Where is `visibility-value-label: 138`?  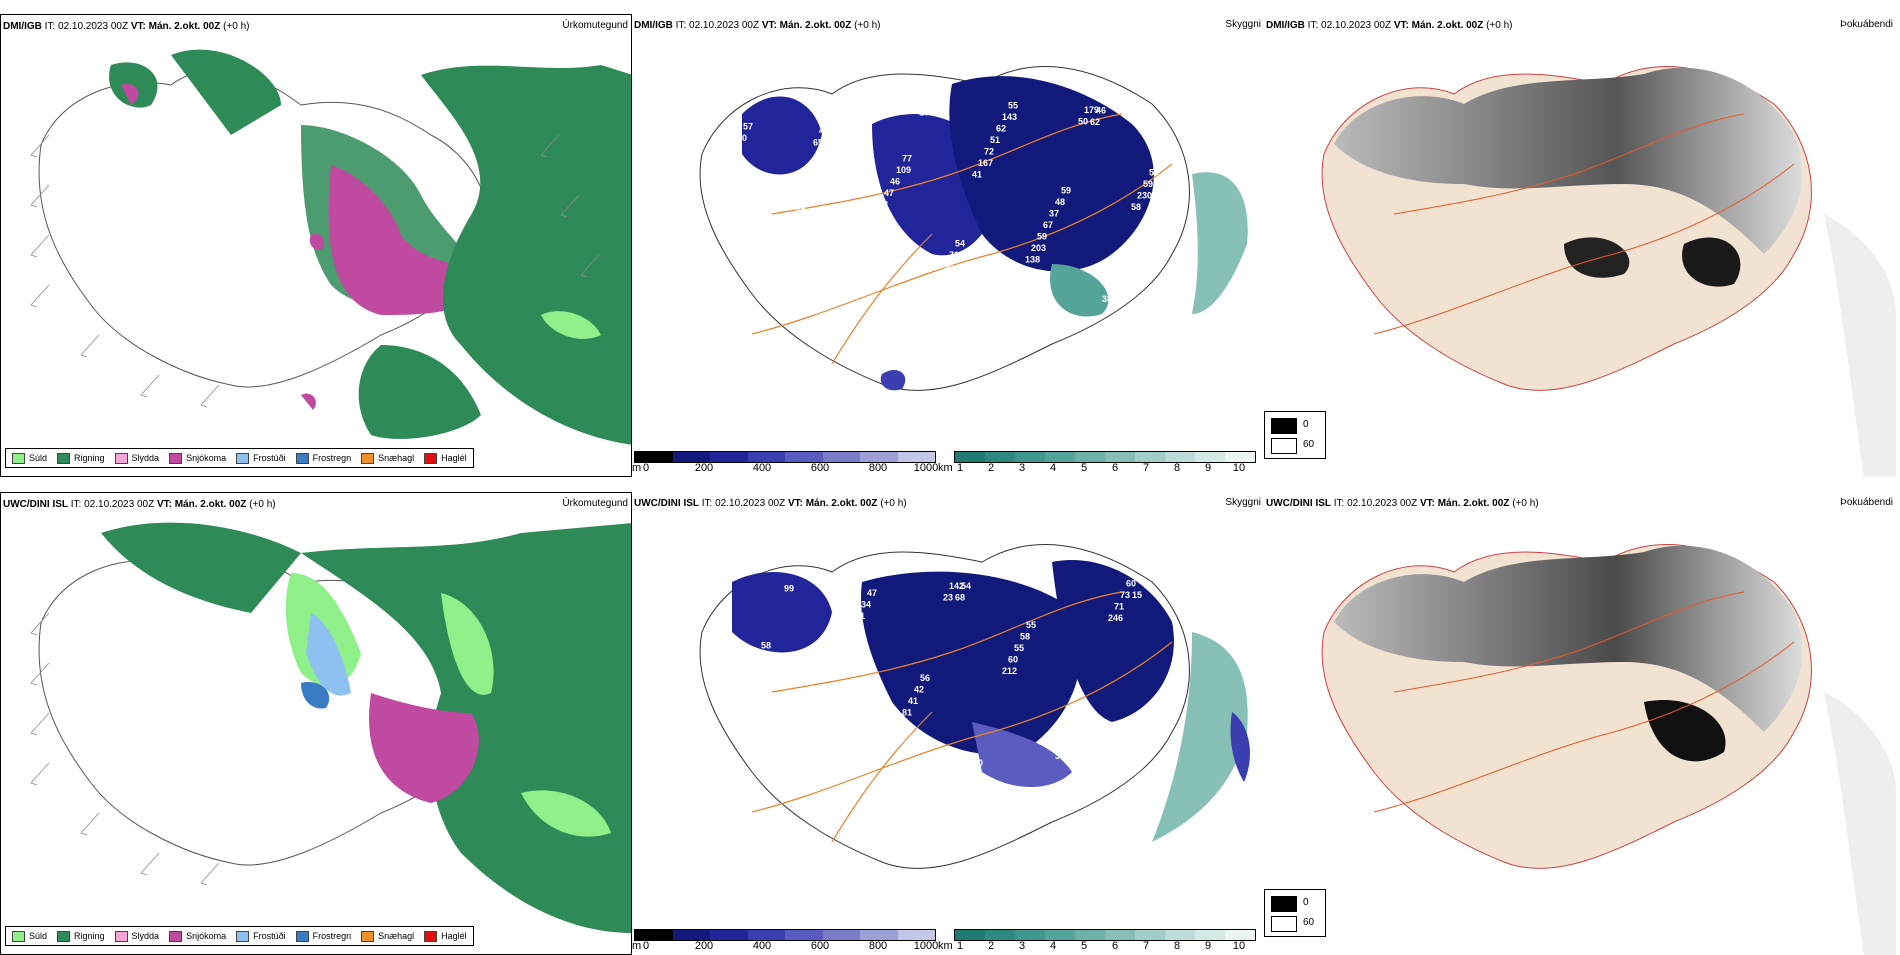 visibility-value-label: 138 is located at coordinates (1032, 260).